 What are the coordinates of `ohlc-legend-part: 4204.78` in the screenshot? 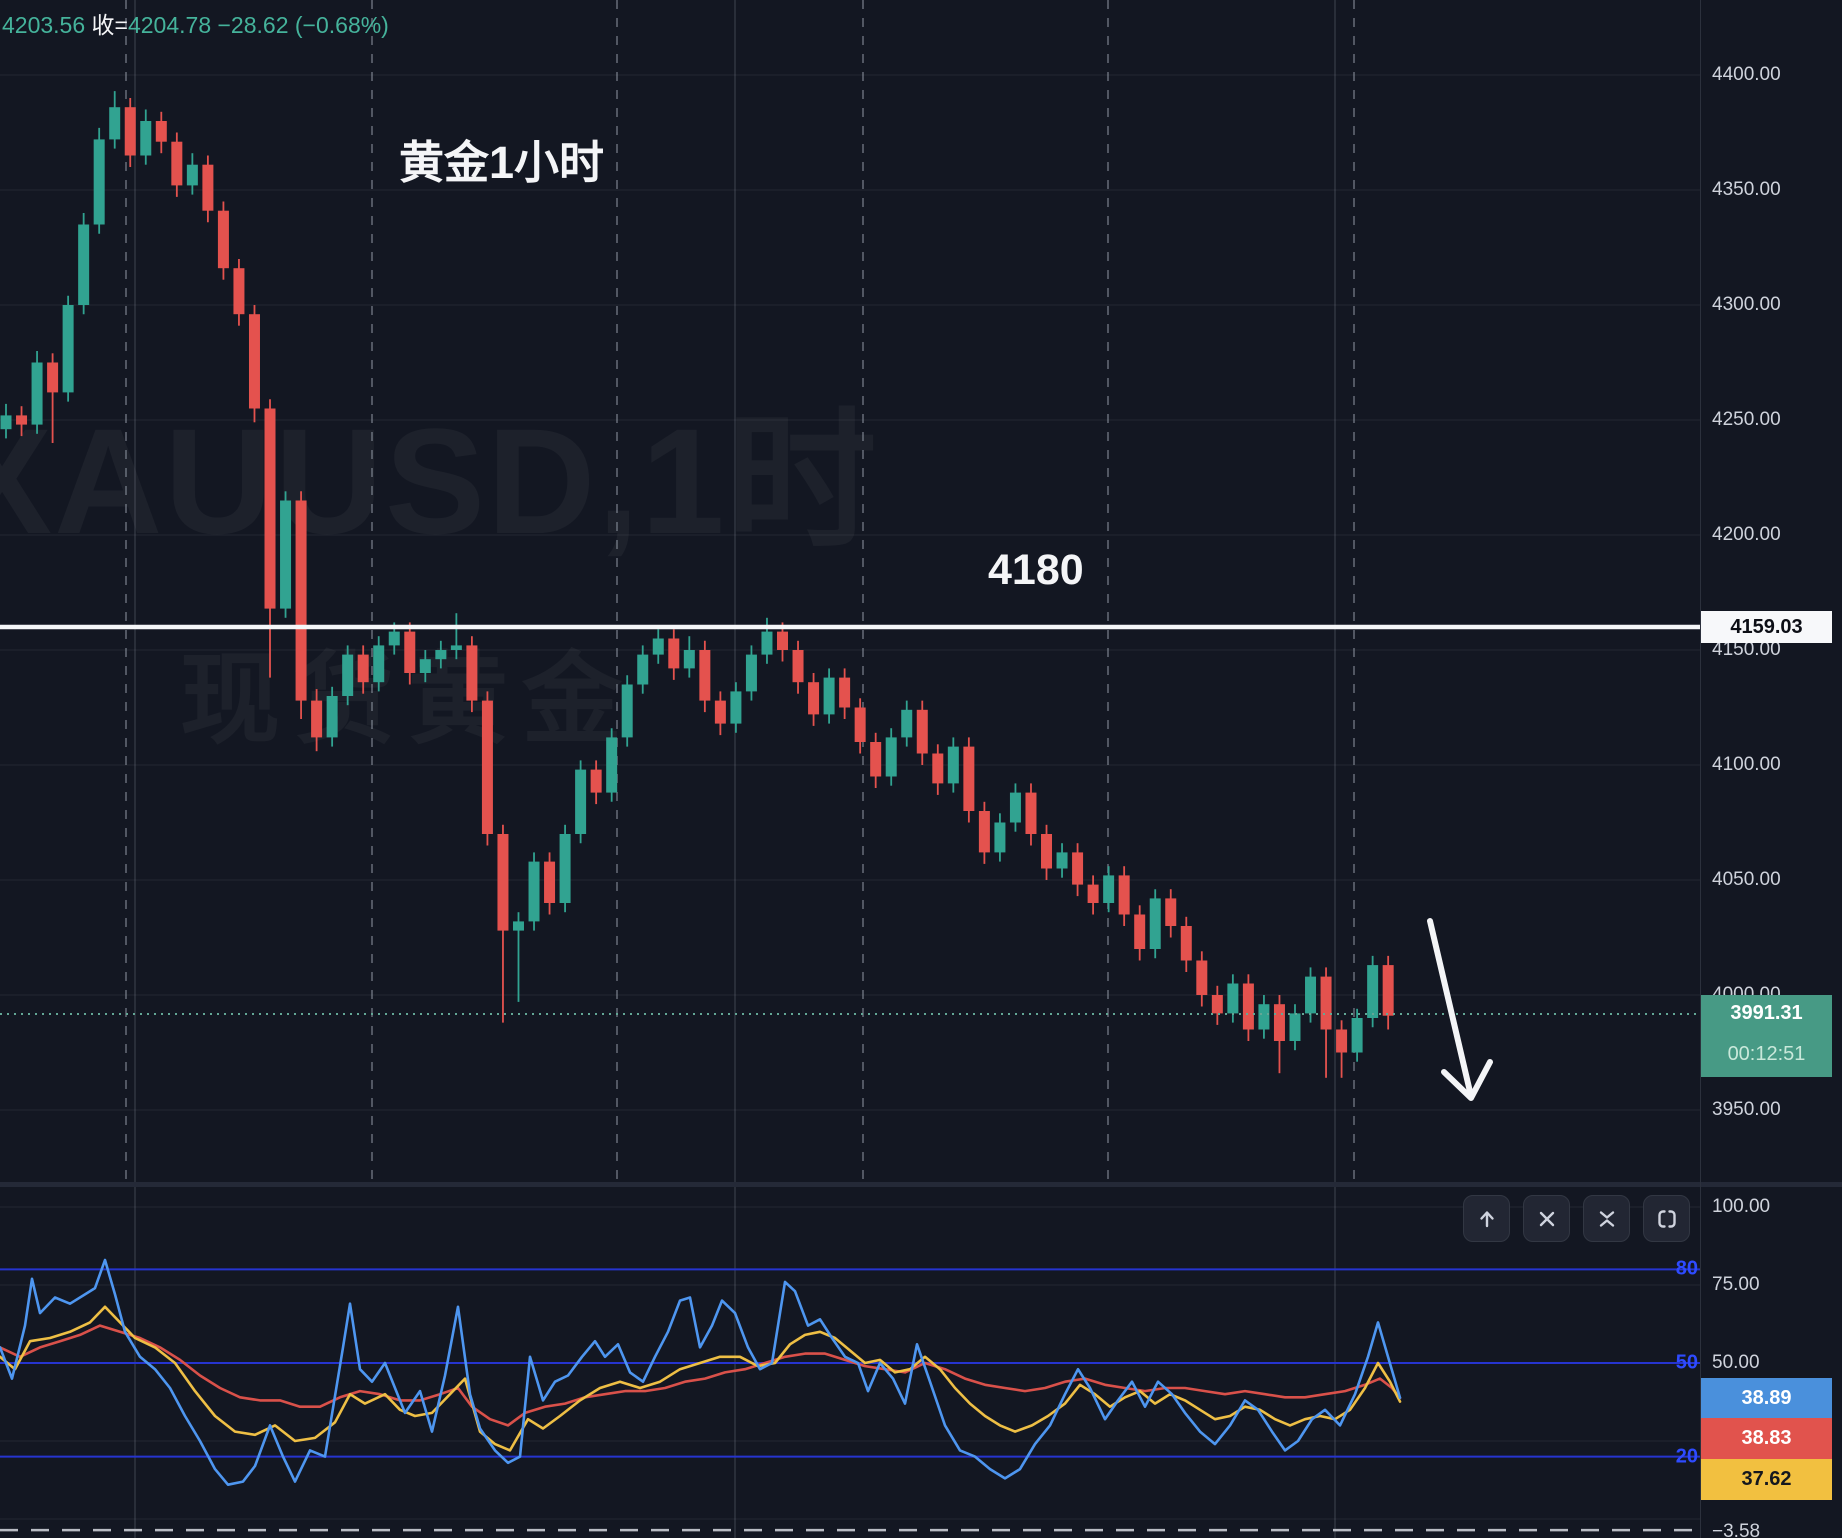 It's located at (172, 25).